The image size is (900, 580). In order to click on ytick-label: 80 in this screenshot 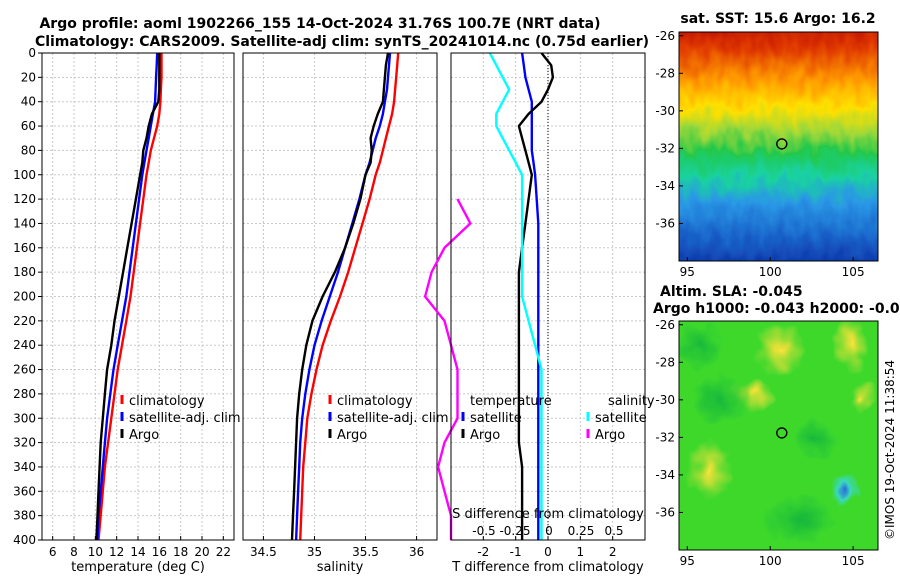, I will do `click(28, 150)`.